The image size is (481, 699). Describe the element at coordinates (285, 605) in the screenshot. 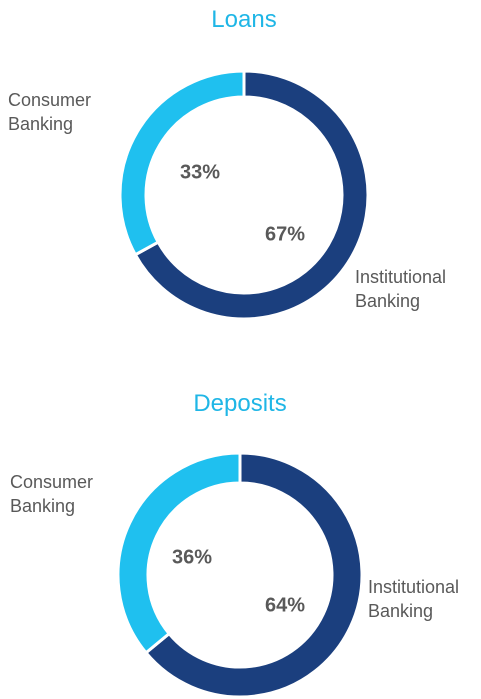

I see `value-label: 64%` at that location.